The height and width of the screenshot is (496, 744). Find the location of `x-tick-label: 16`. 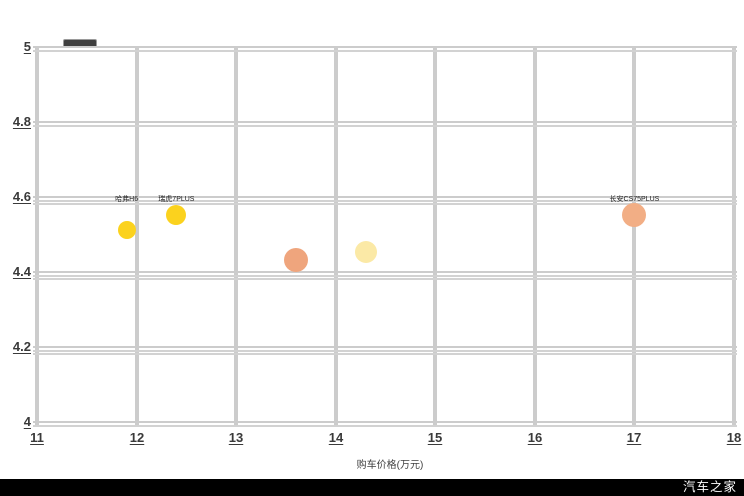

x-tick-label: 16 is located at coordinates (535, 437).